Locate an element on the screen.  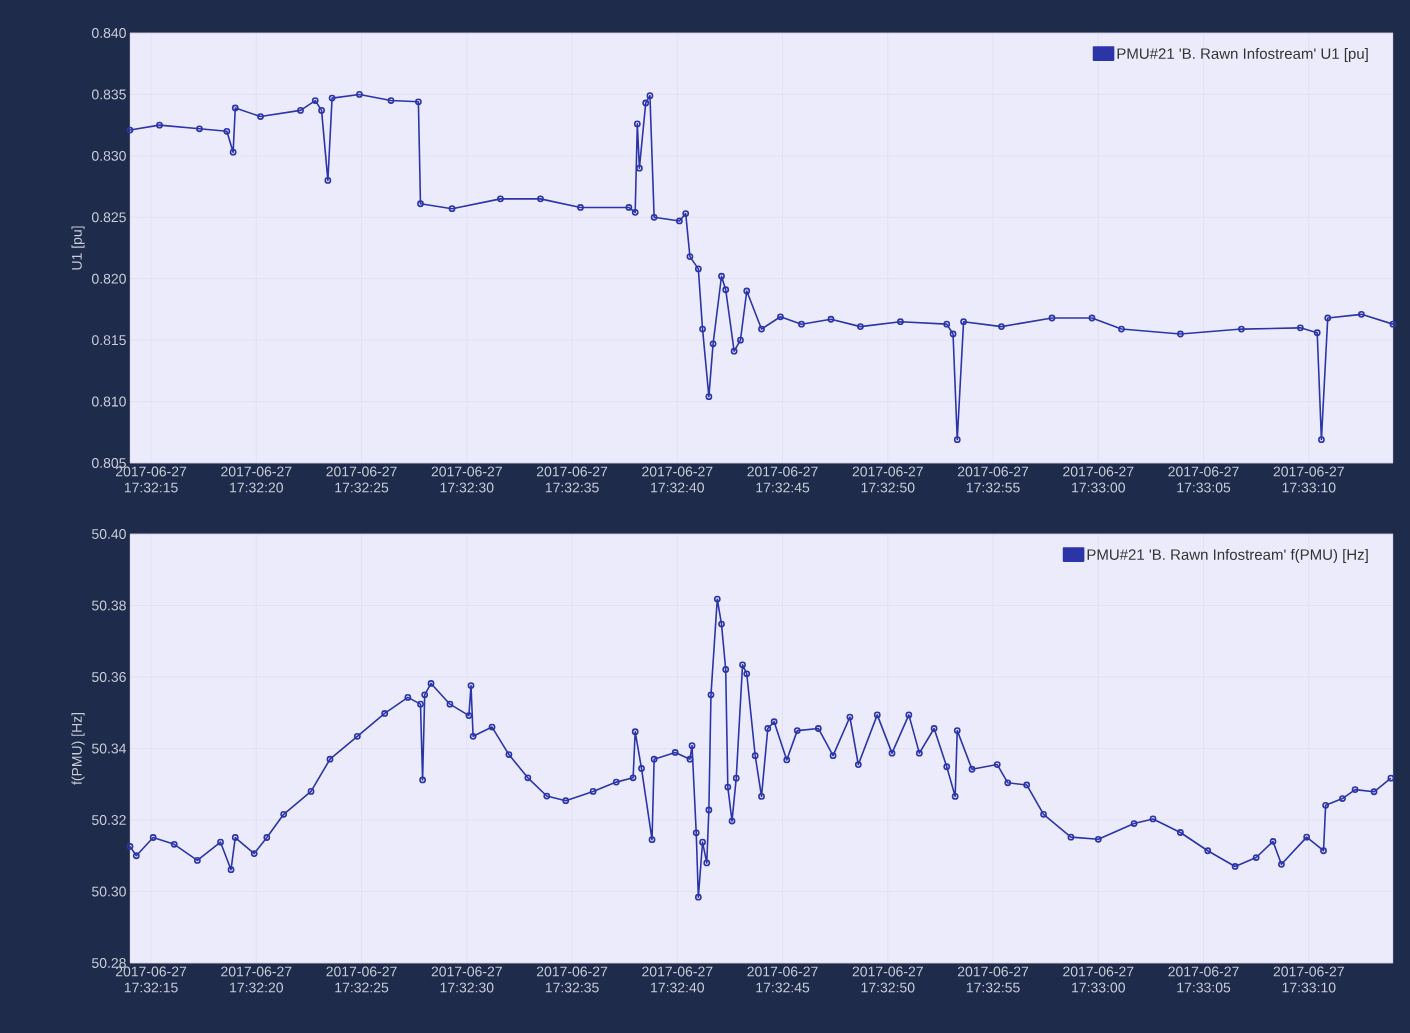
y-axis-title: f(PMU) [Hz] is located at coordinates (78, 748).